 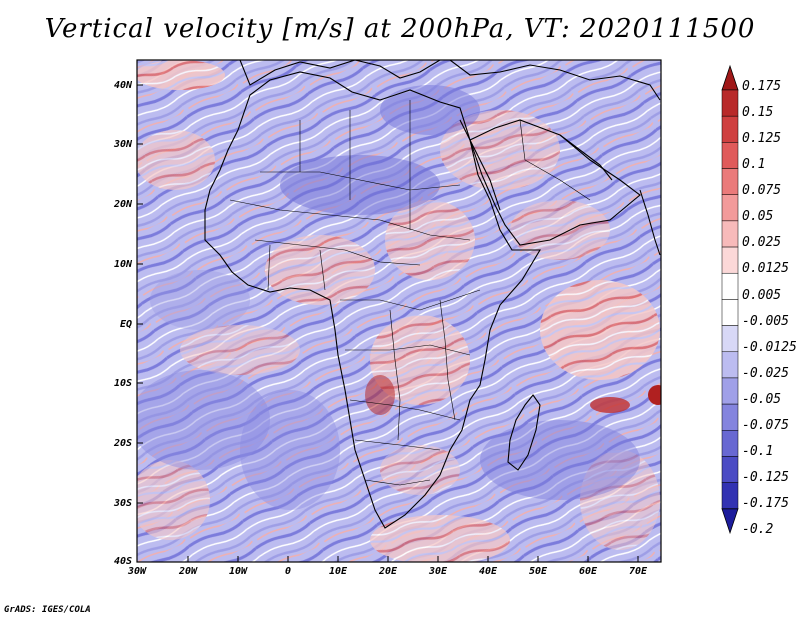 What do you see at coordinates (758, 451) in the screenshot?
I see `colorbar-label: -0.1` at bounding box center [758, 451].